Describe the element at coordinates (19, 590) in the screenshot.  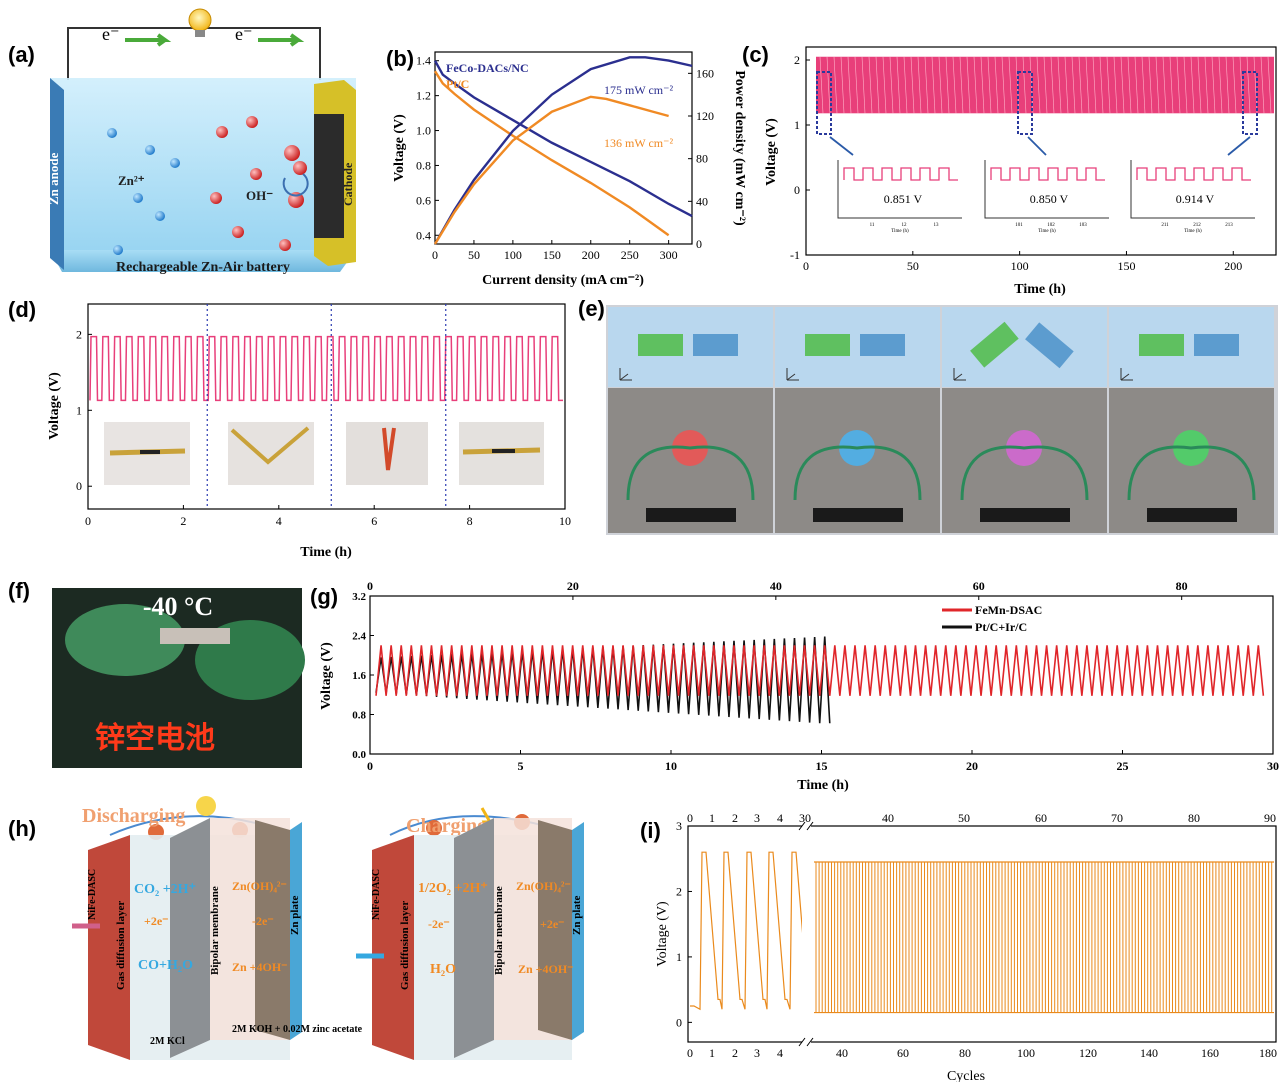
I see `panel-f-label: (f)` at that location.